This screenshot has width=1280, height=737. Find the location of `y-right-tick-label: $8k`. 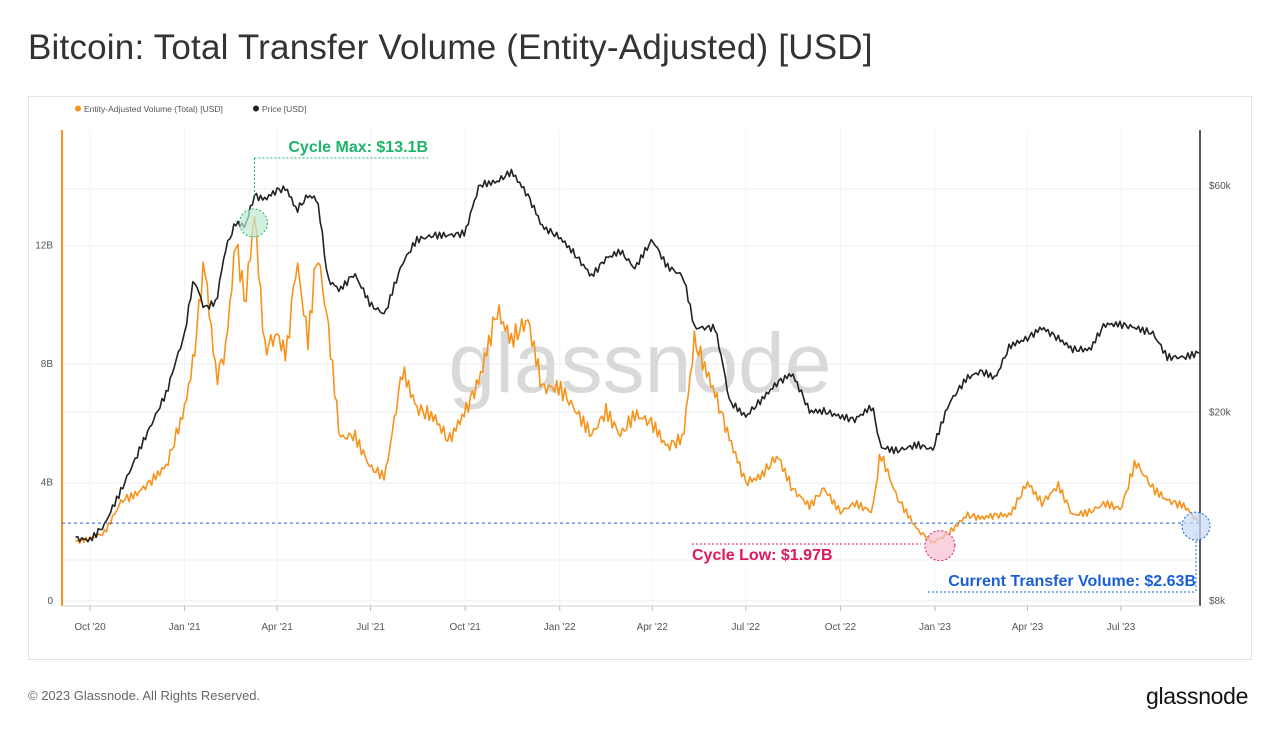

y-right-tick-label: $8k is located at coordinates (1217, 601).